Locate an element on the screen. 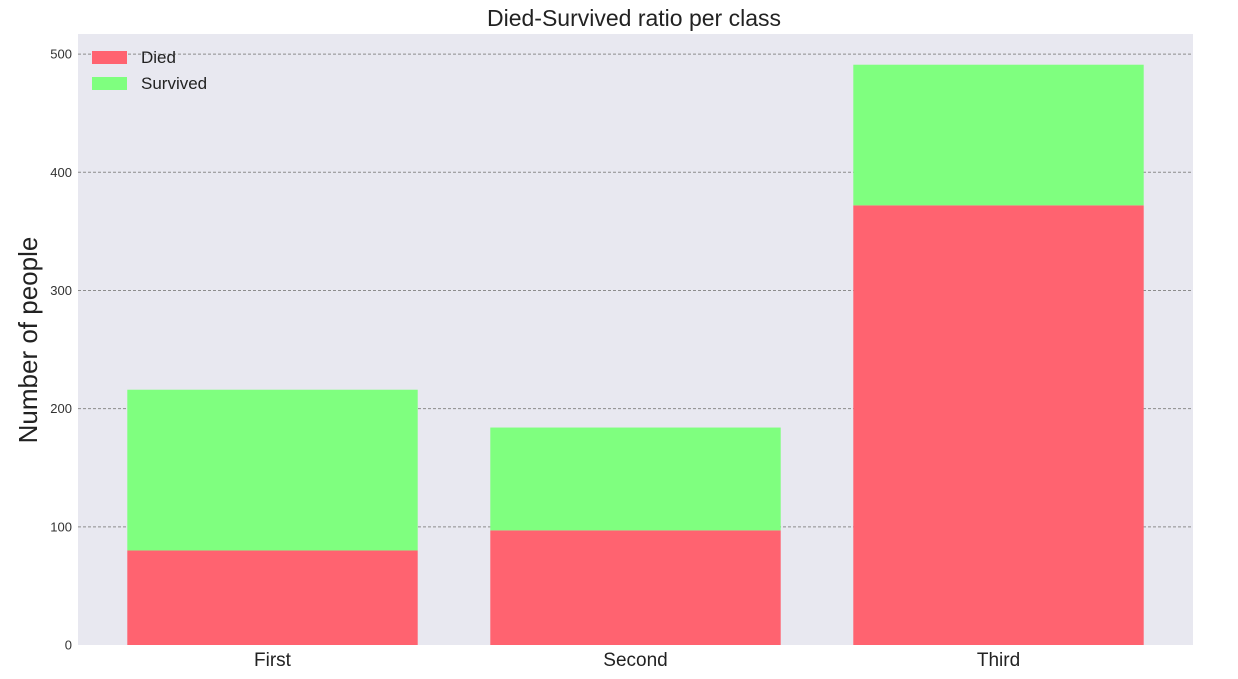 The width and height of the screenshot is (1238, 679). bar-survived-second is located at coordinates (635, 479).